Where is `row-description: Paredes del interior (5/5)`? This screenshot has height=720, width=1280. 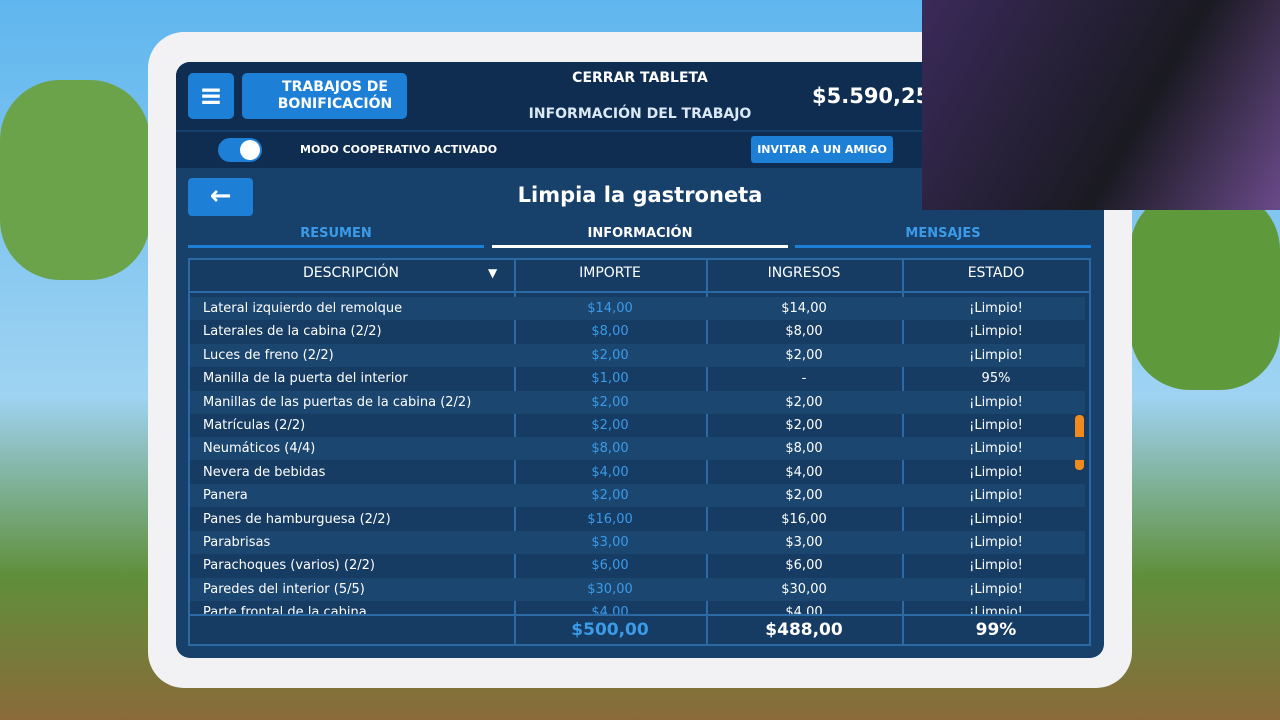 row-description: Paredes del interior (5/5) is located at coordinates (284, 589).